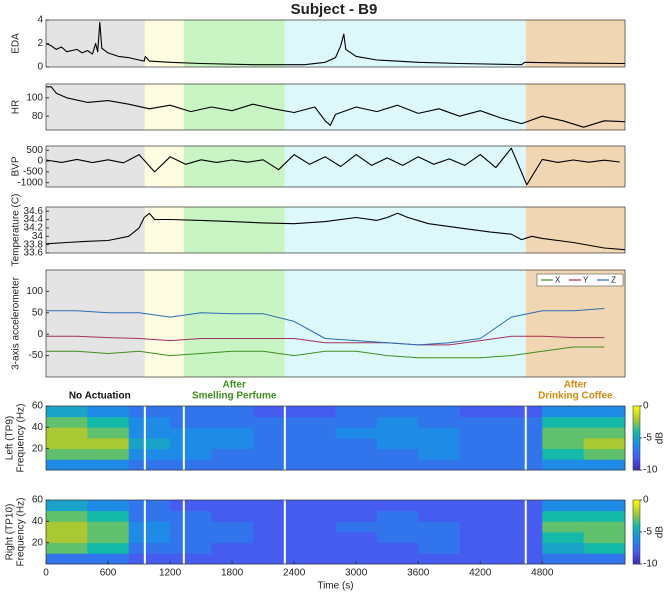  What do you see at coordinates (16, 322) in the screenshot?
I see `y-axis-label: 3-axis accelerometer` at bounding box center [16, 322].